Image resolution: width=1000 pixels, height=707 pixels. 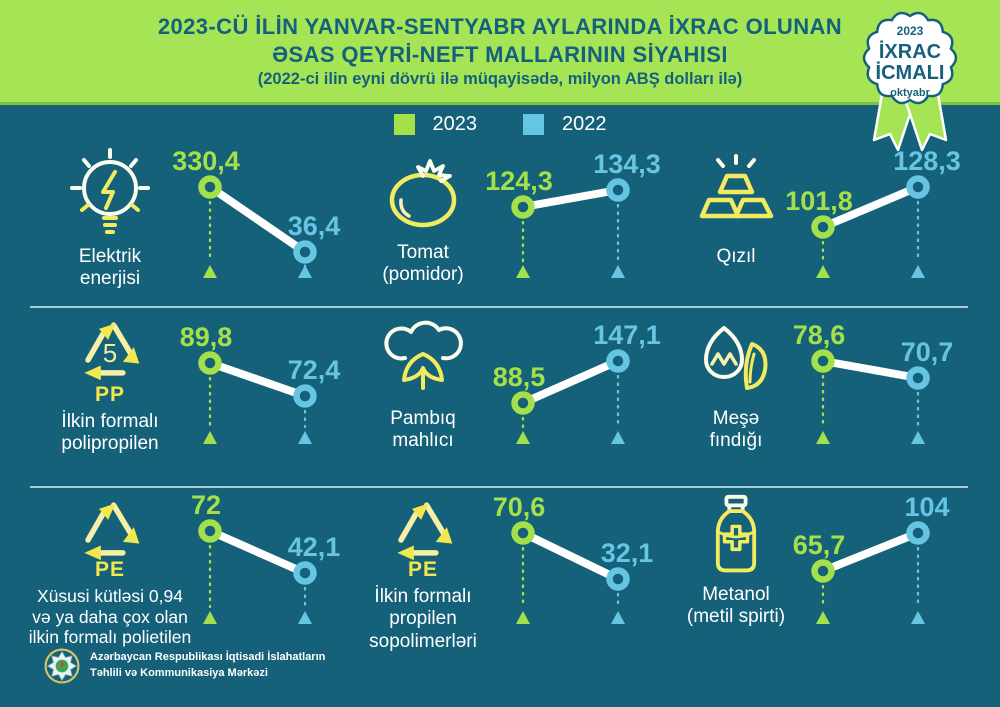 What do you see at coordinates (584, 124) in the screenshot?
I see `legend-label-2022: 2022` at bounding box center [584, 124].